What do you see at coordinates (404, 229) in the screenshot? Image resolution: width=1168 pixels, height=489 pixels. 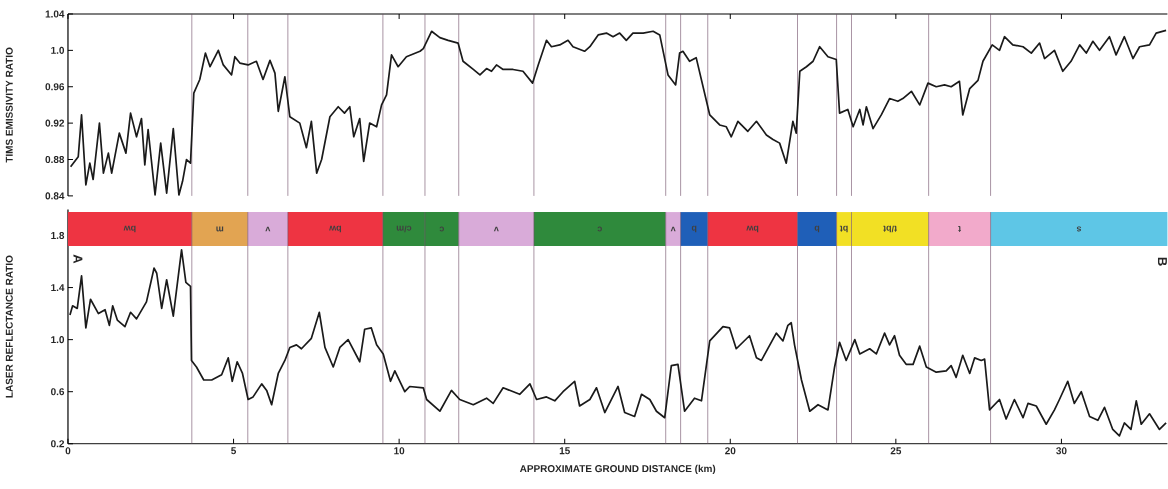 I see `band-label: c/m` at bounding box center [404, 229].